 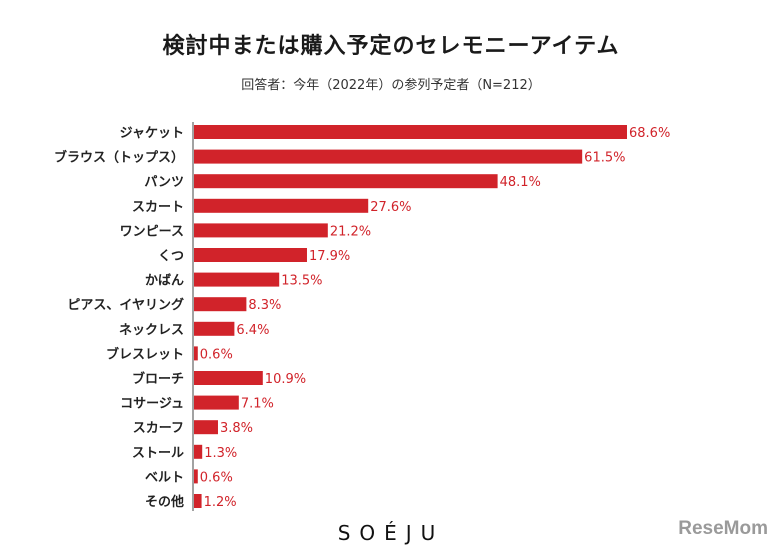 What do you see at coordinates (164, 502) in the screenshot?
I see `category-label: その他` at bounding box center [164, 502].